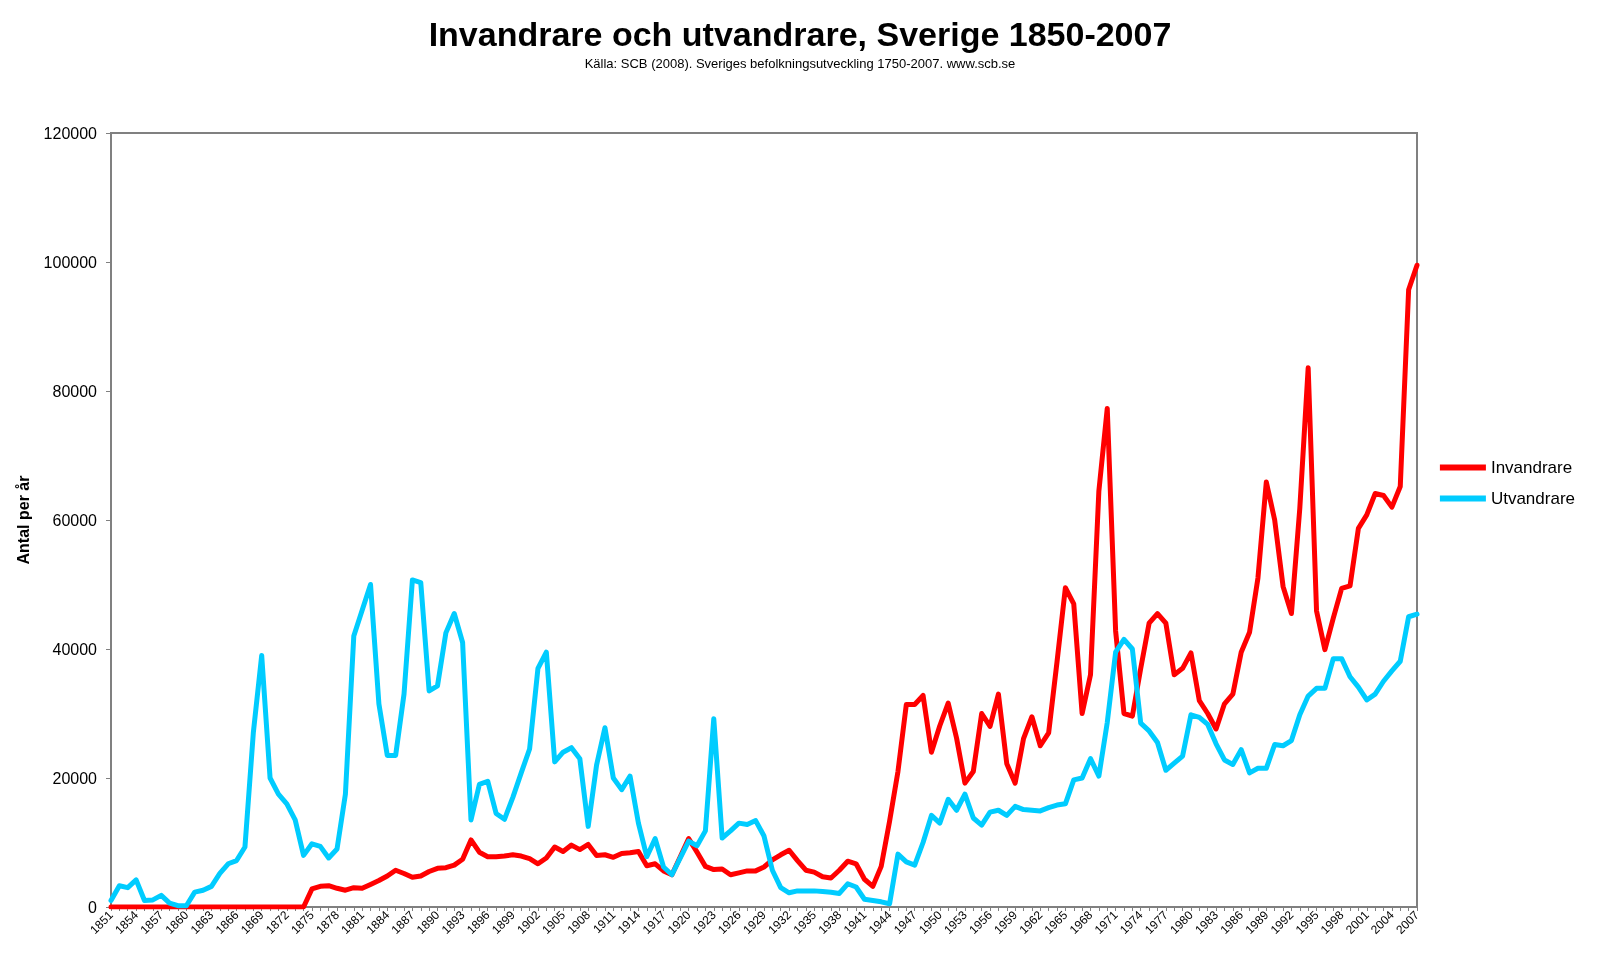  Describe the element at coordinates (93, 907) in the screenshot. I see `y-tick-label: 0` at that location.